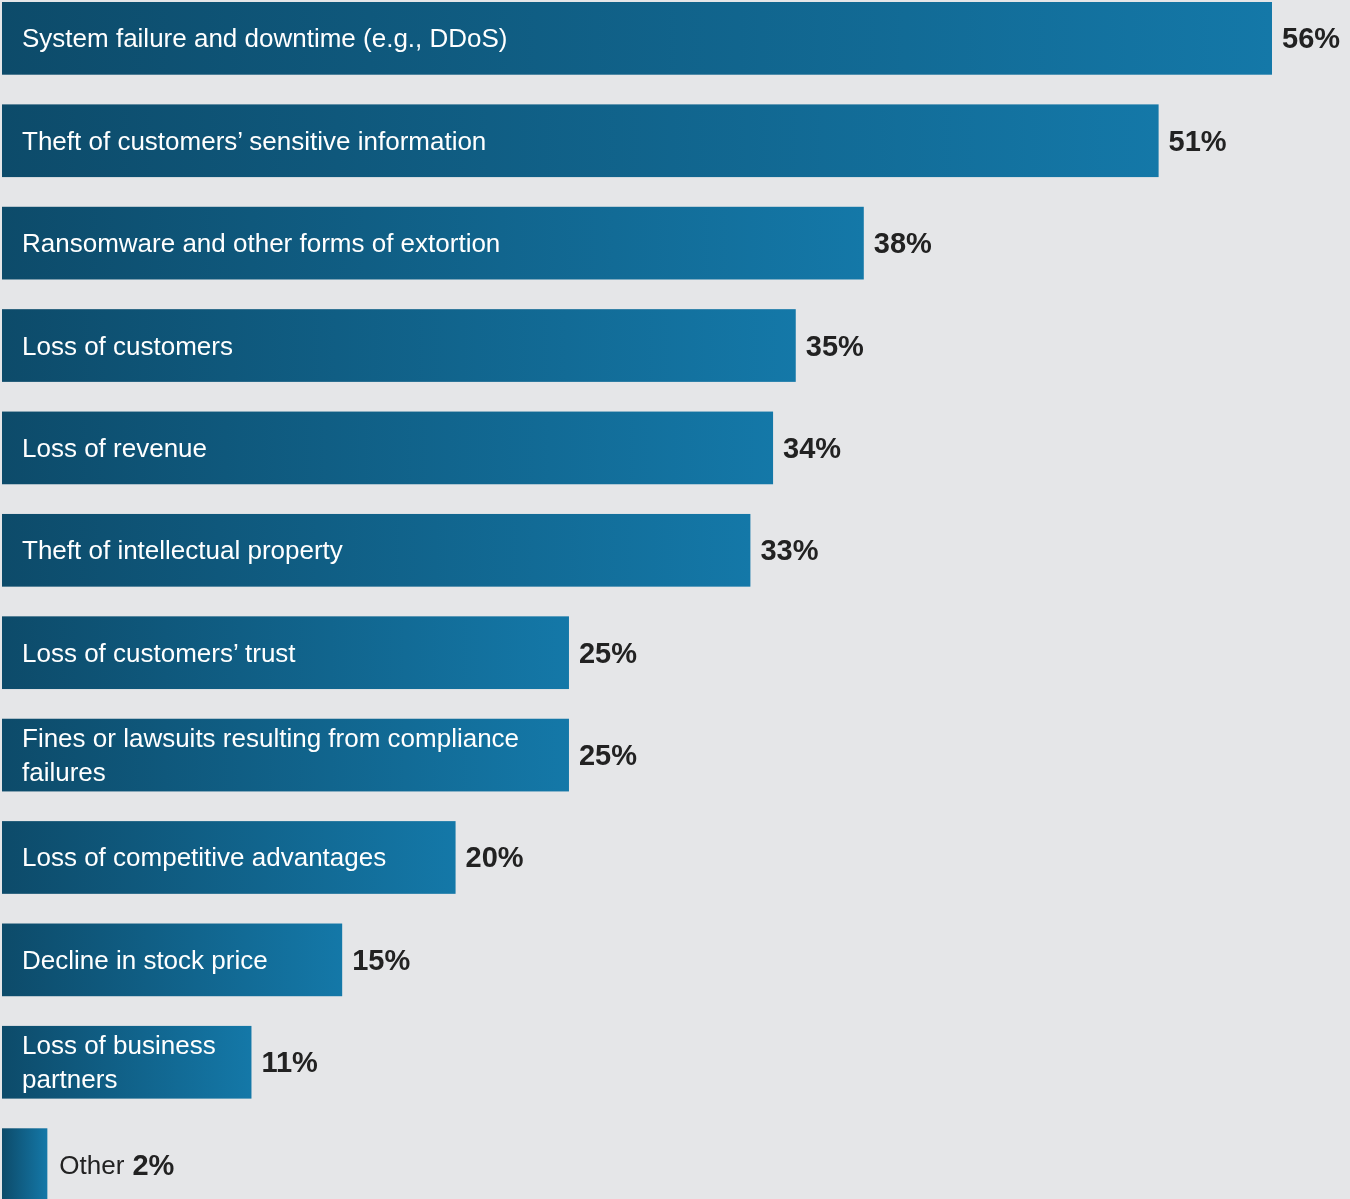 The height and width of the screenshot is (1199, 1350). I want to click on data-label: 56%, so click(1311, 38).